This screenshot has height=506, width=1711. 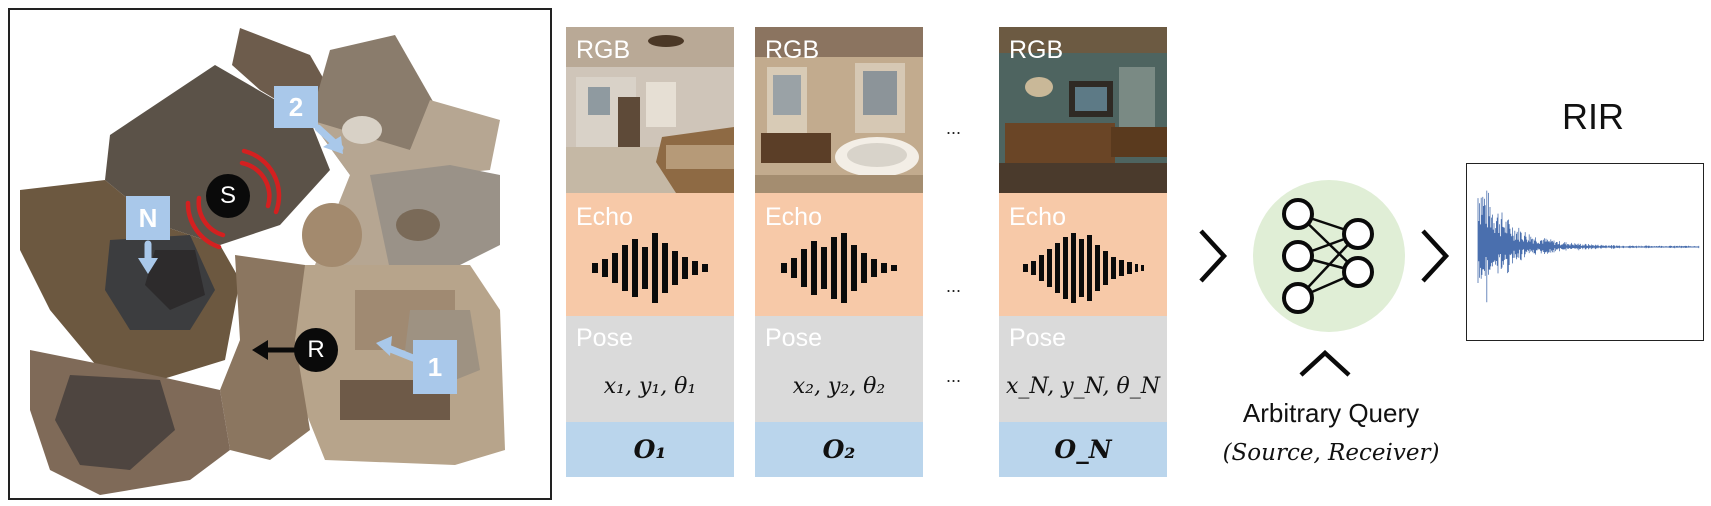 I want to click on viewpoint-marker-2: 2, so click(x=296, y=107).